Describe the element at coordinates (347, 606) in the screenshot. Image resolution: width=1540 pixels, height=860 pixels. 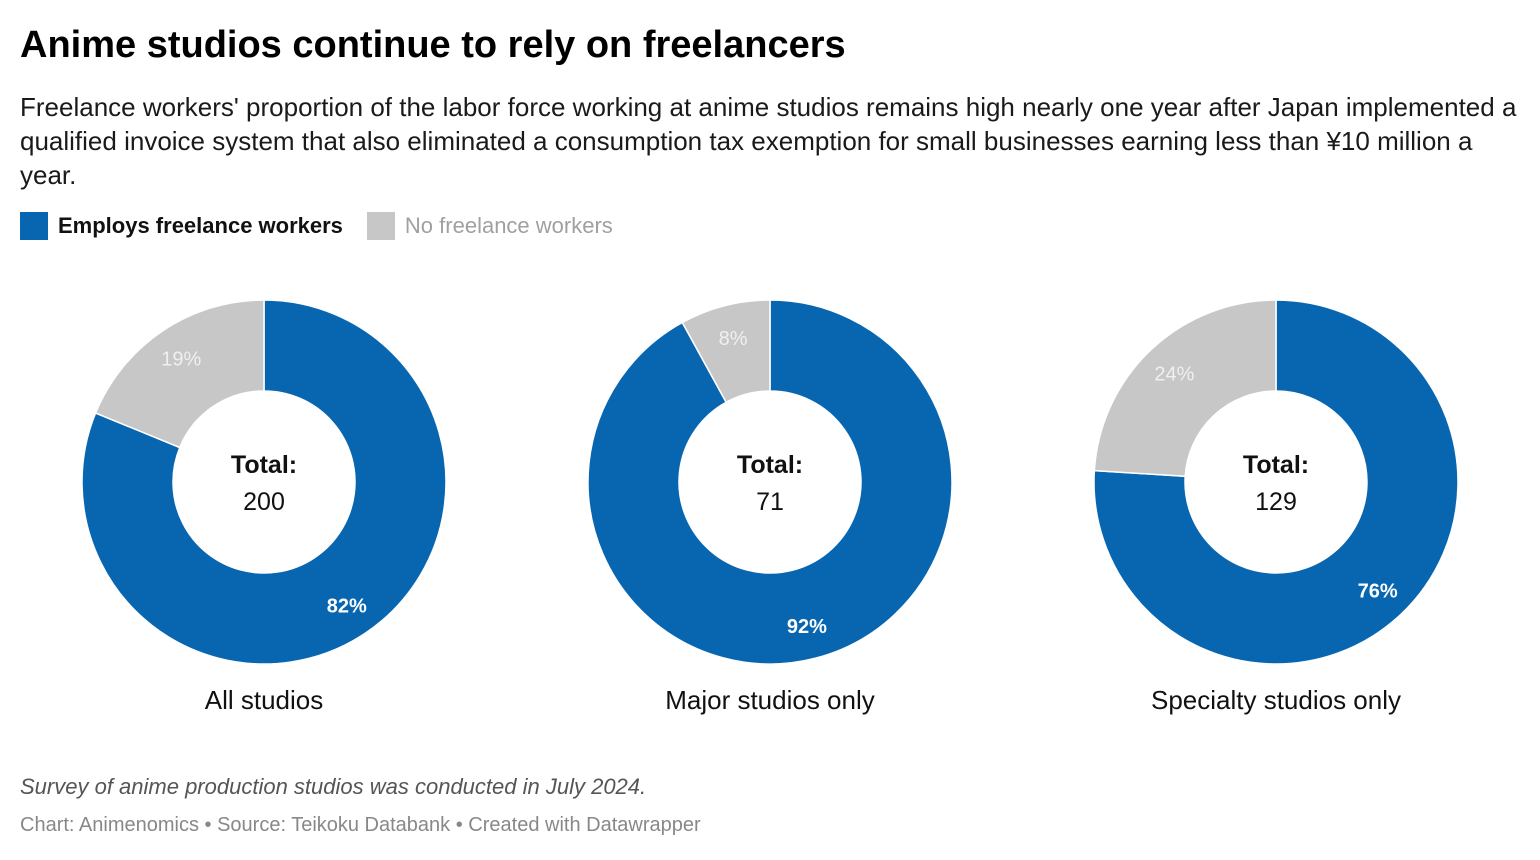
I see `slice-label-employs-freelance-workers: 82%` at that location.